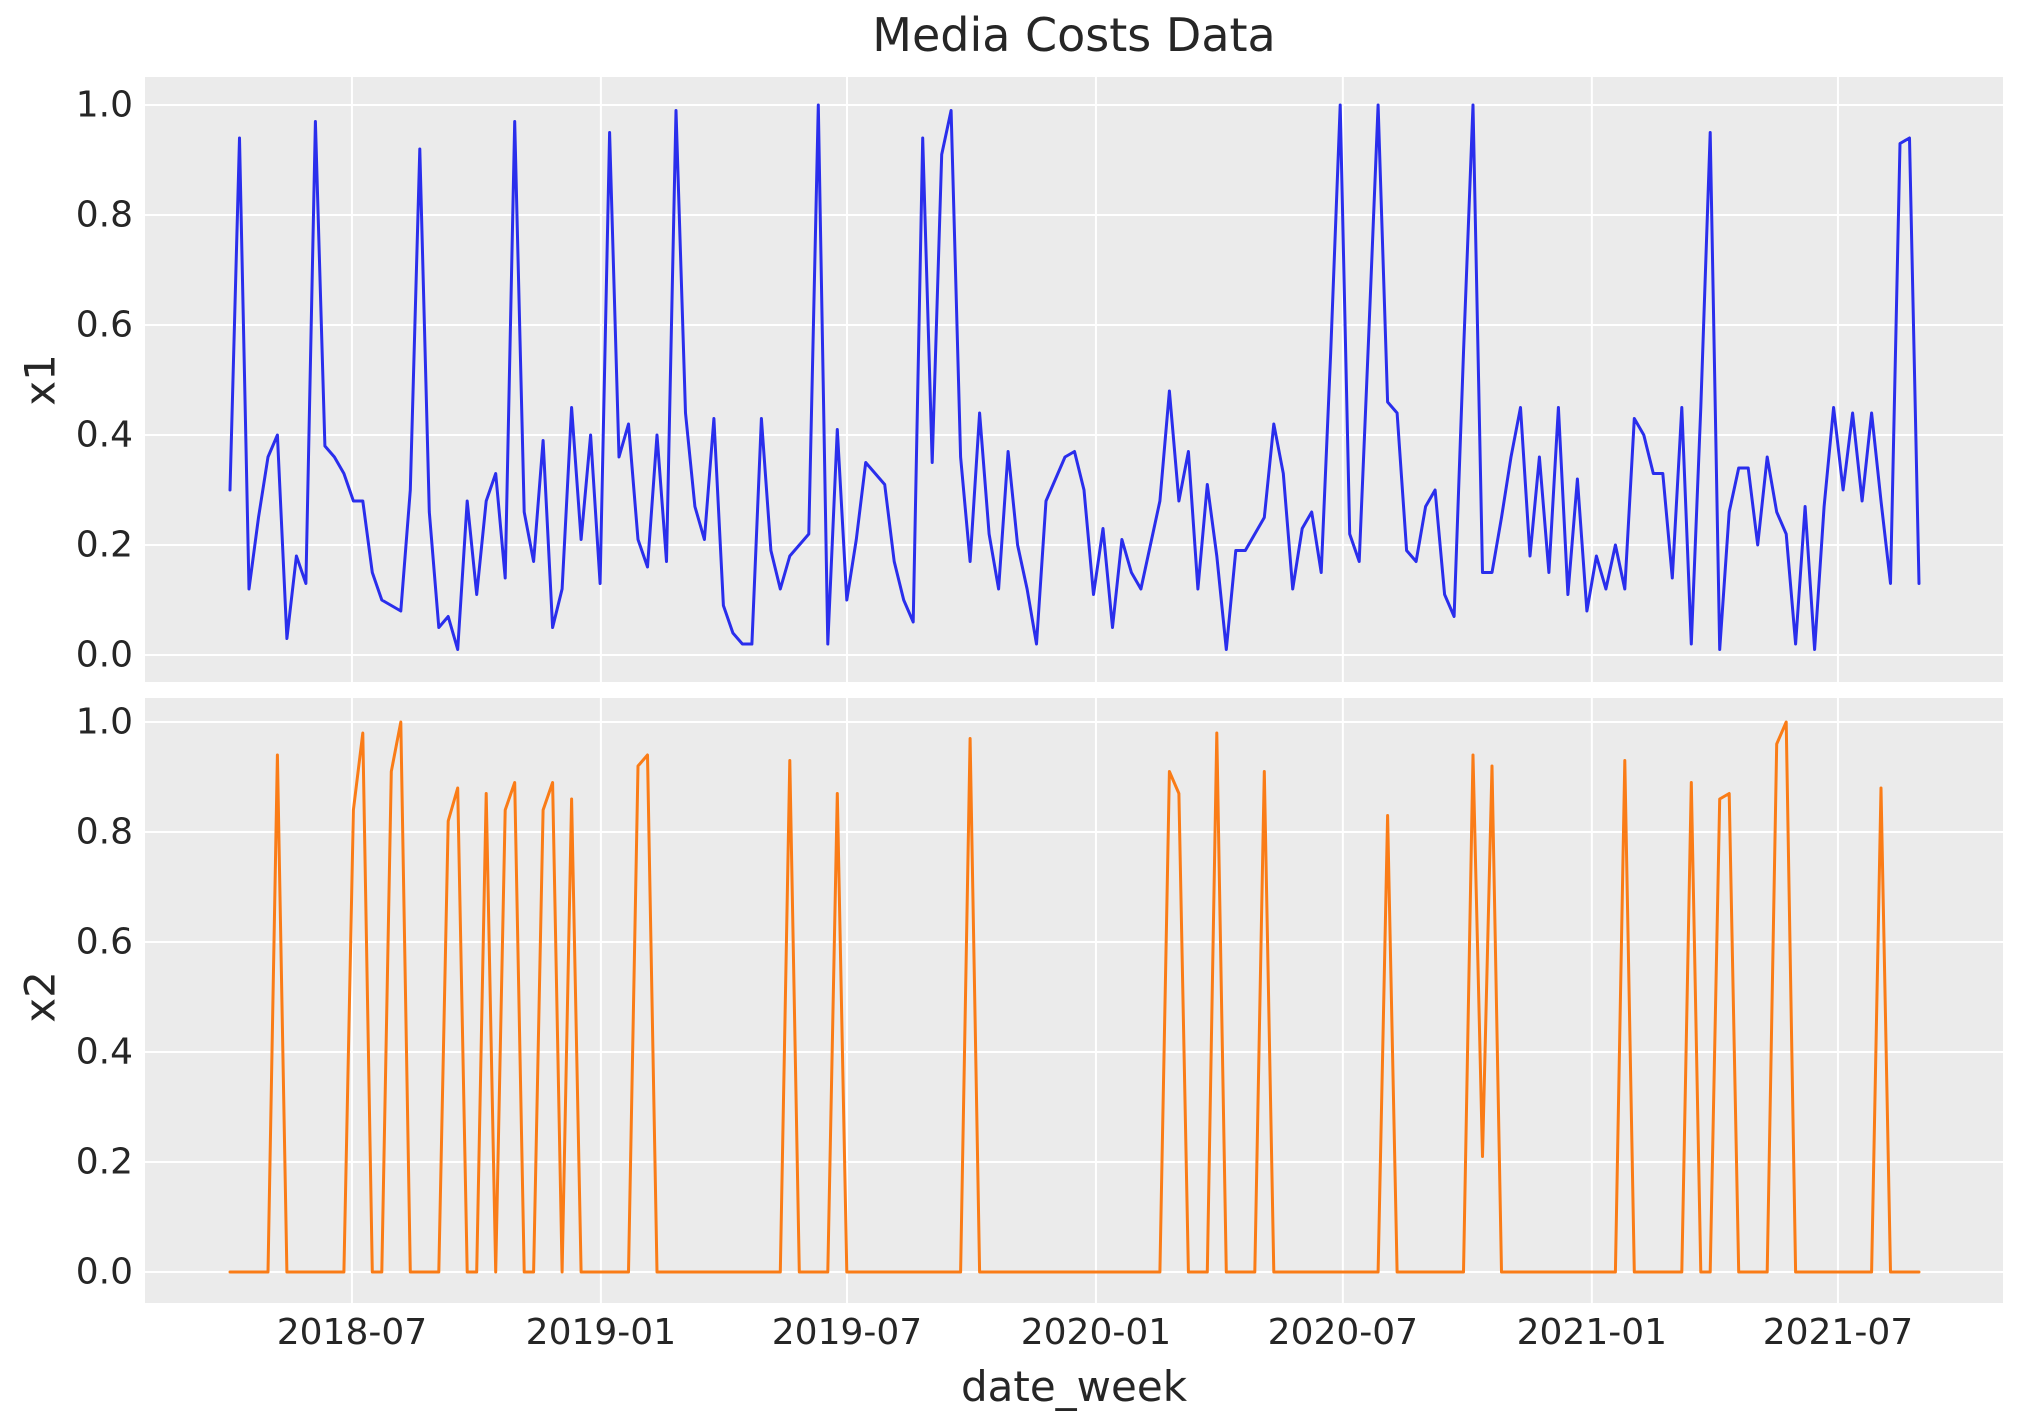 The height and width of the screenshot is (1423, 2023). Describe the element at coordinates (104, 1272) in the screenshot. I see `ytick-label-x2: 0.0` at that location.